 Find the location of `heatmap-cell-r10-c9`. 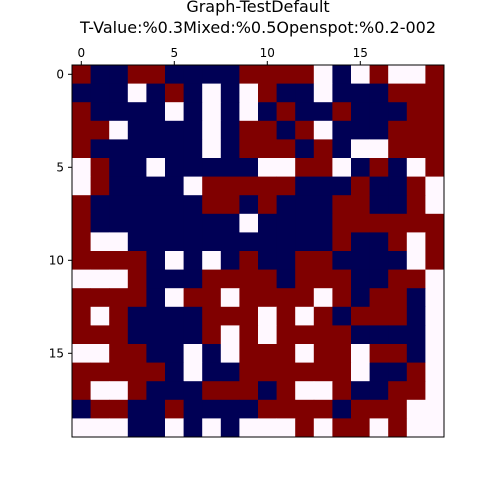

heatmap-cell-r10-c9 is located at coordinates (249, 260).